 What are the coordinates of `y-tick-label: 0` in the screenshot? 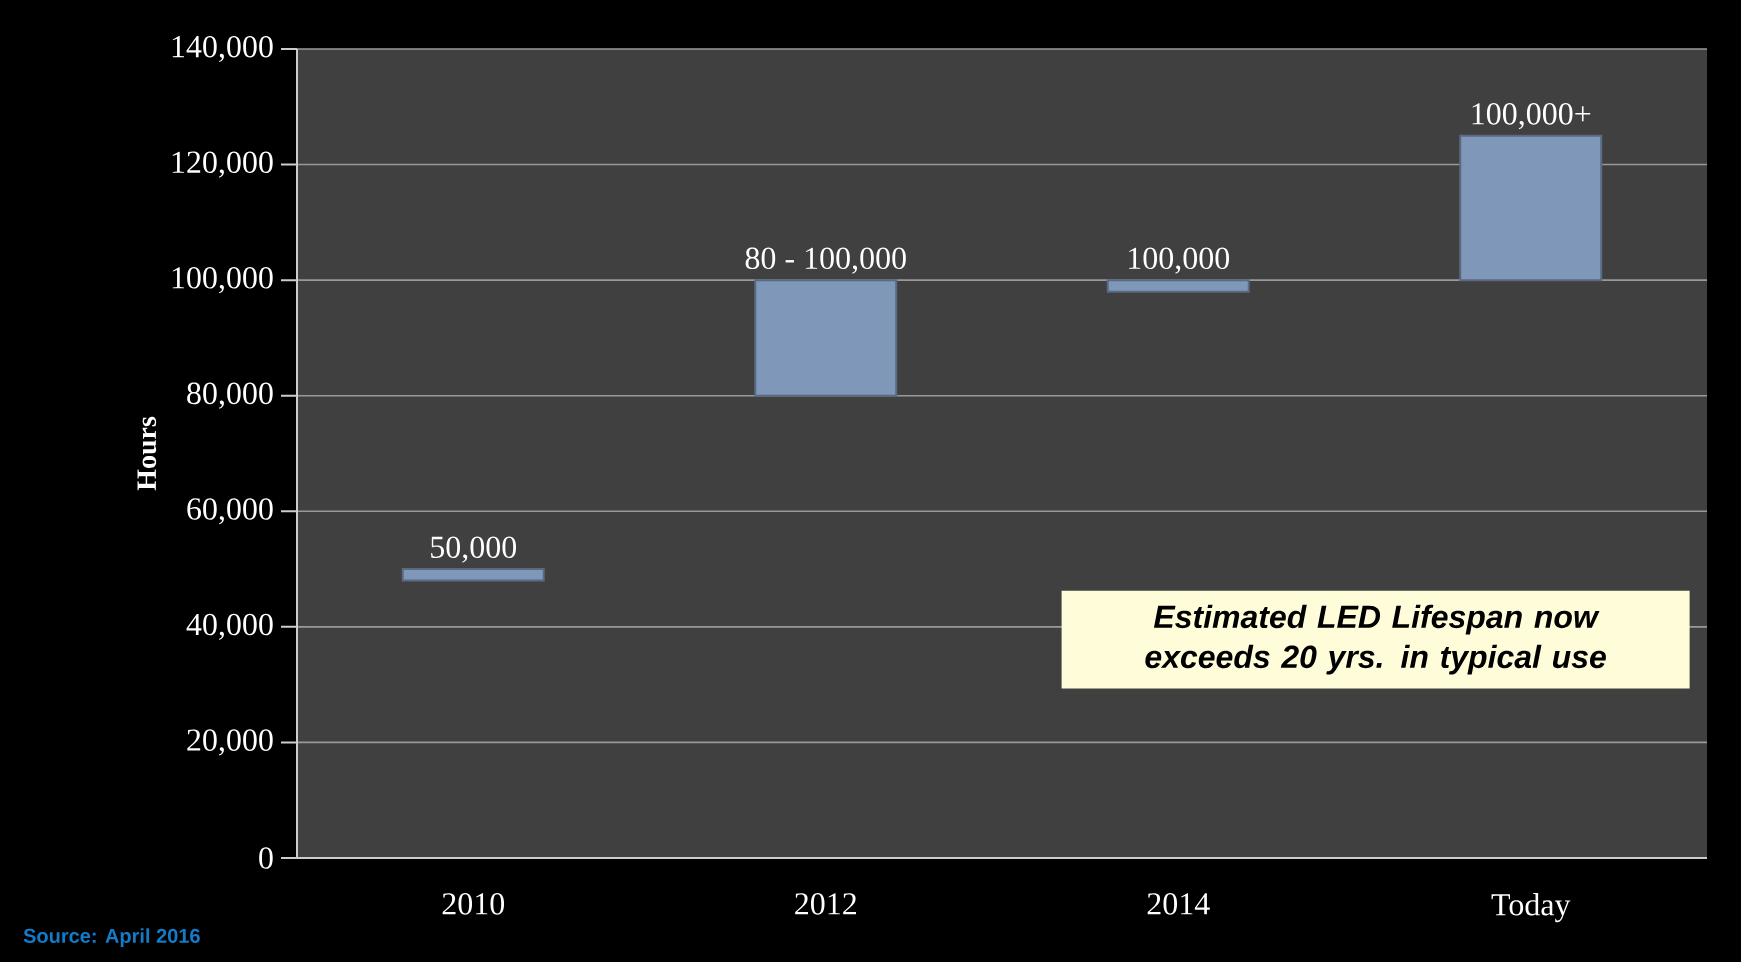 It's located at (266, 858).